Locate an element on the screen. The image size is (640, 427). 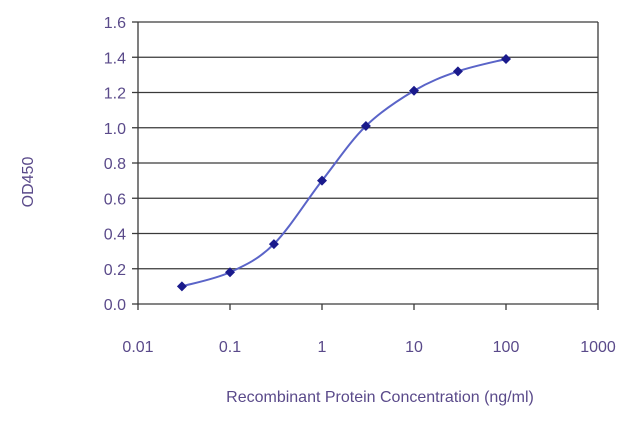
x-tick-label: 100 is located at coordinates (506, 347).